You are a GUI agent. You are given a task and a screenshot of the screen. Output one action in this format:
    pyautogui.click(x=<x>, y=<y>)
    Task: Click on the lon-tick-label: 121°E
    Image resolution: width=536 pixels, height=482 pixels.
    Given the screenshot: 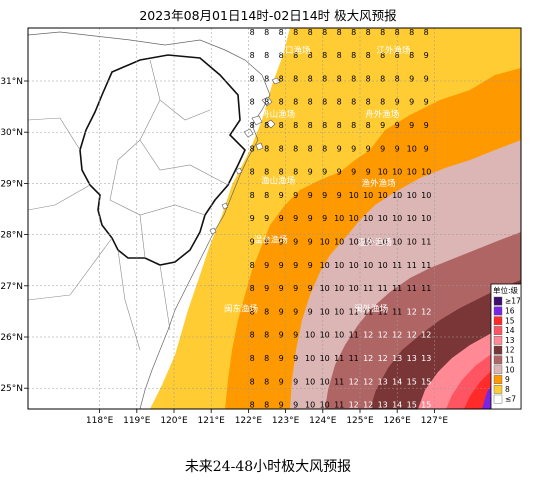 What is the action you would take?
    pyautogui.click(x=212, y=421)
    